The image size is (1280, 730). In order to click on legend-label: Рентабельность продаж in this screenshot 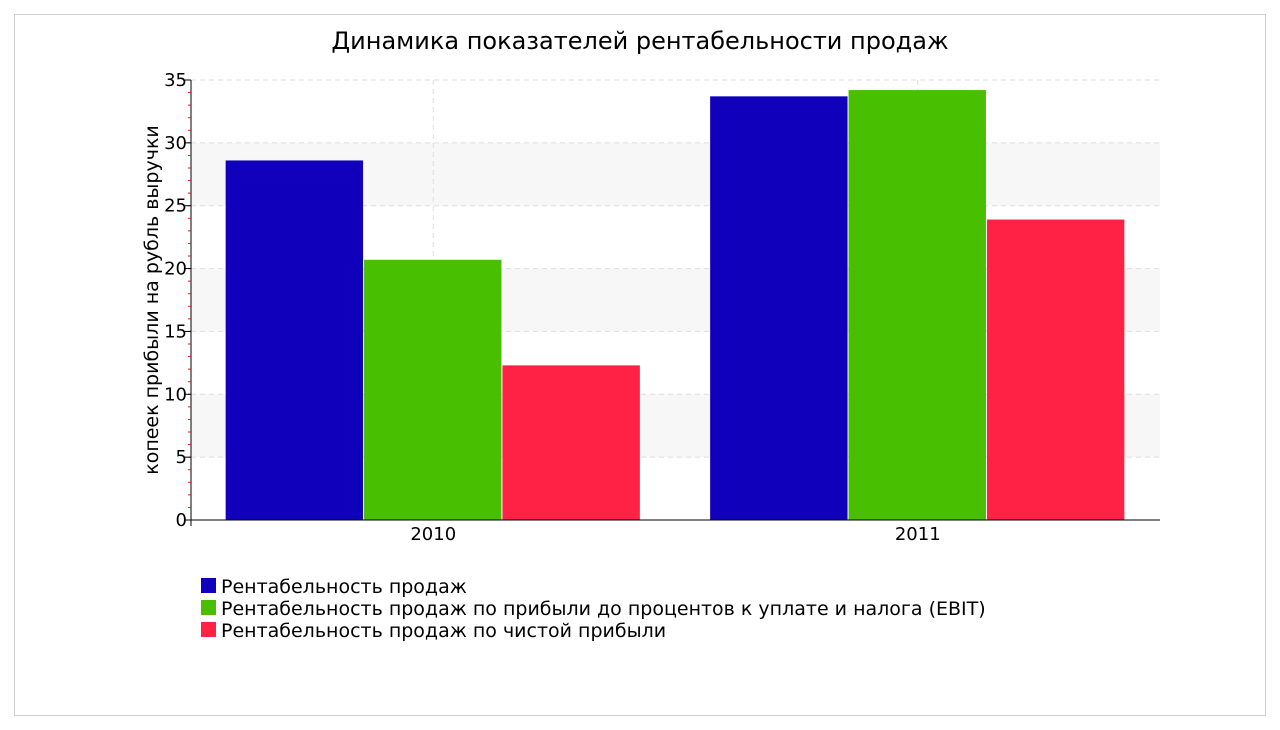, I will do `click(344, 587)`.